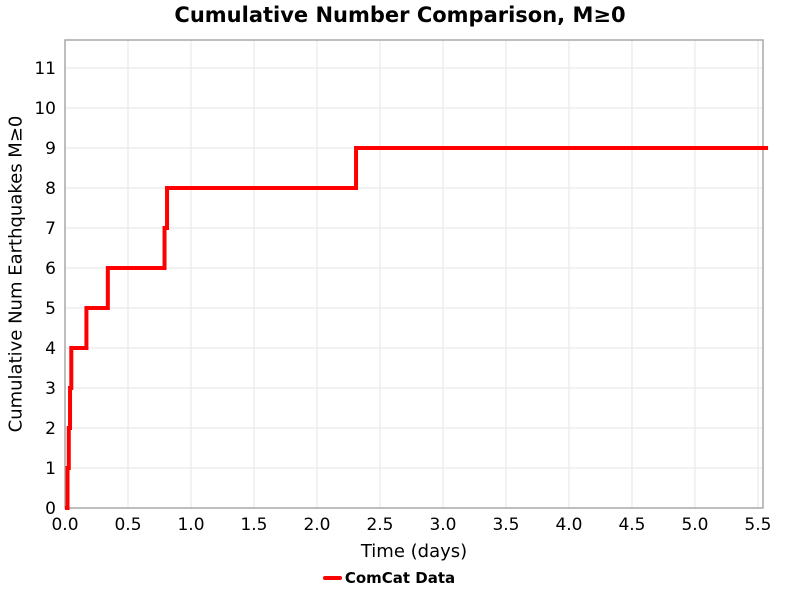  Describe the element at coordinates (253, 525) in the screenshot. I see `x-tick-label: 1.5` at that location.